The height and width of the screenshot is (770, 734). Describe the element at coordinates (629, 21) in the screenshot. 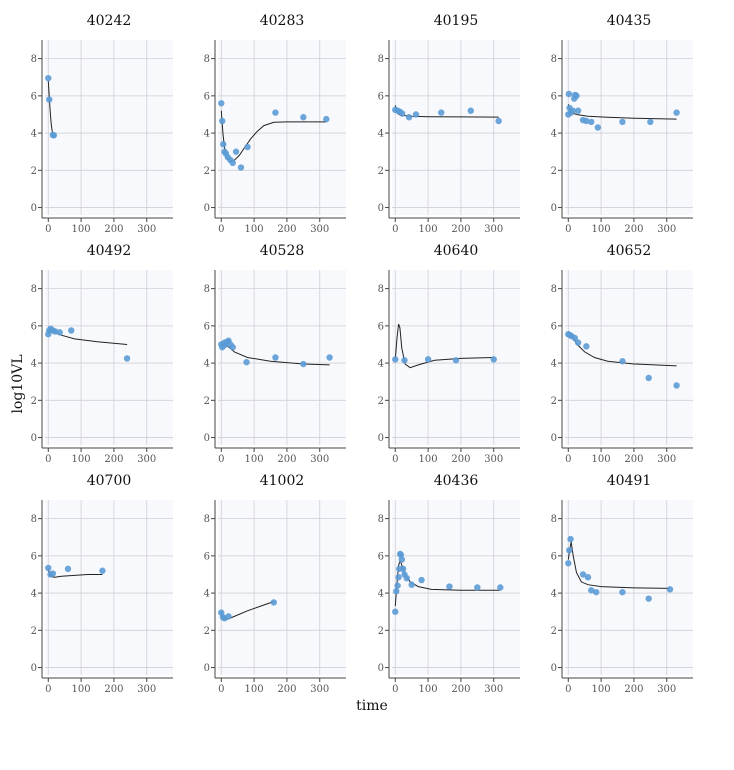

I see `panel-title: 40435` at that location.